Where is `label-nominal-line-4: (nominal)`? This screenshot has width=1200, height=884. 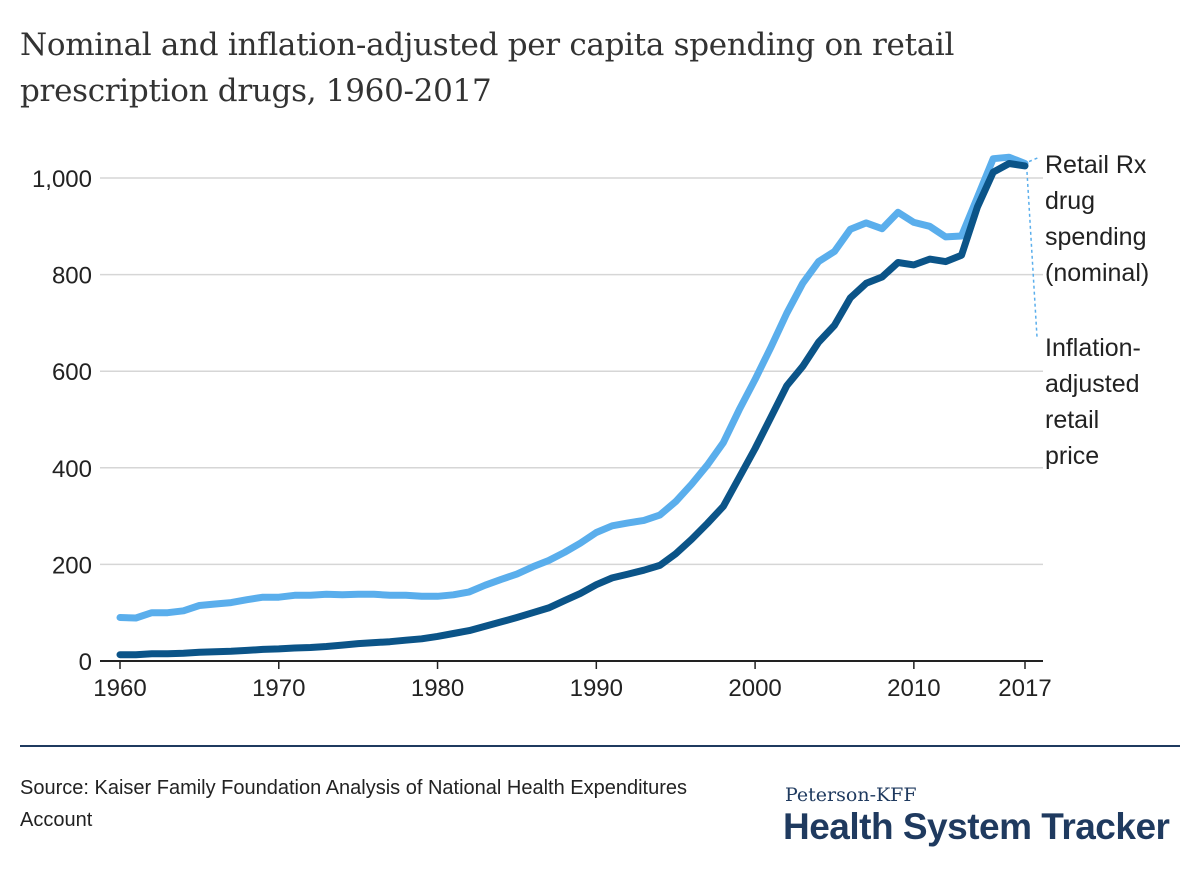 label-nominal-line-4: (nominal) is located at coordinates (1097, 273).